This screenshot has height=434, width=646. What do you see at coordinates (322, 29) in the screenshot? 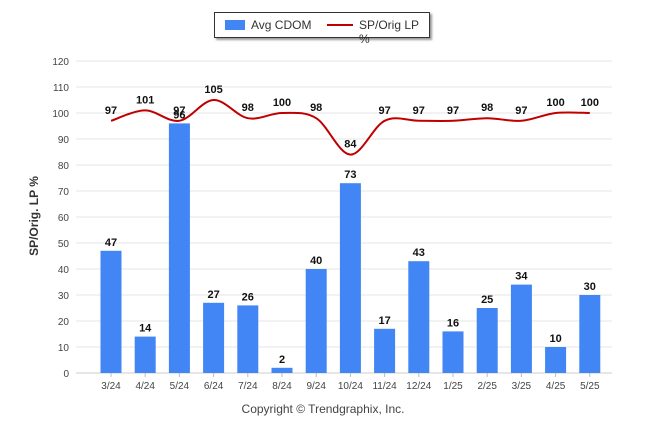
I see `legend: Avg CDOM SP/Orig LP %` at bounding box center [322, 29].